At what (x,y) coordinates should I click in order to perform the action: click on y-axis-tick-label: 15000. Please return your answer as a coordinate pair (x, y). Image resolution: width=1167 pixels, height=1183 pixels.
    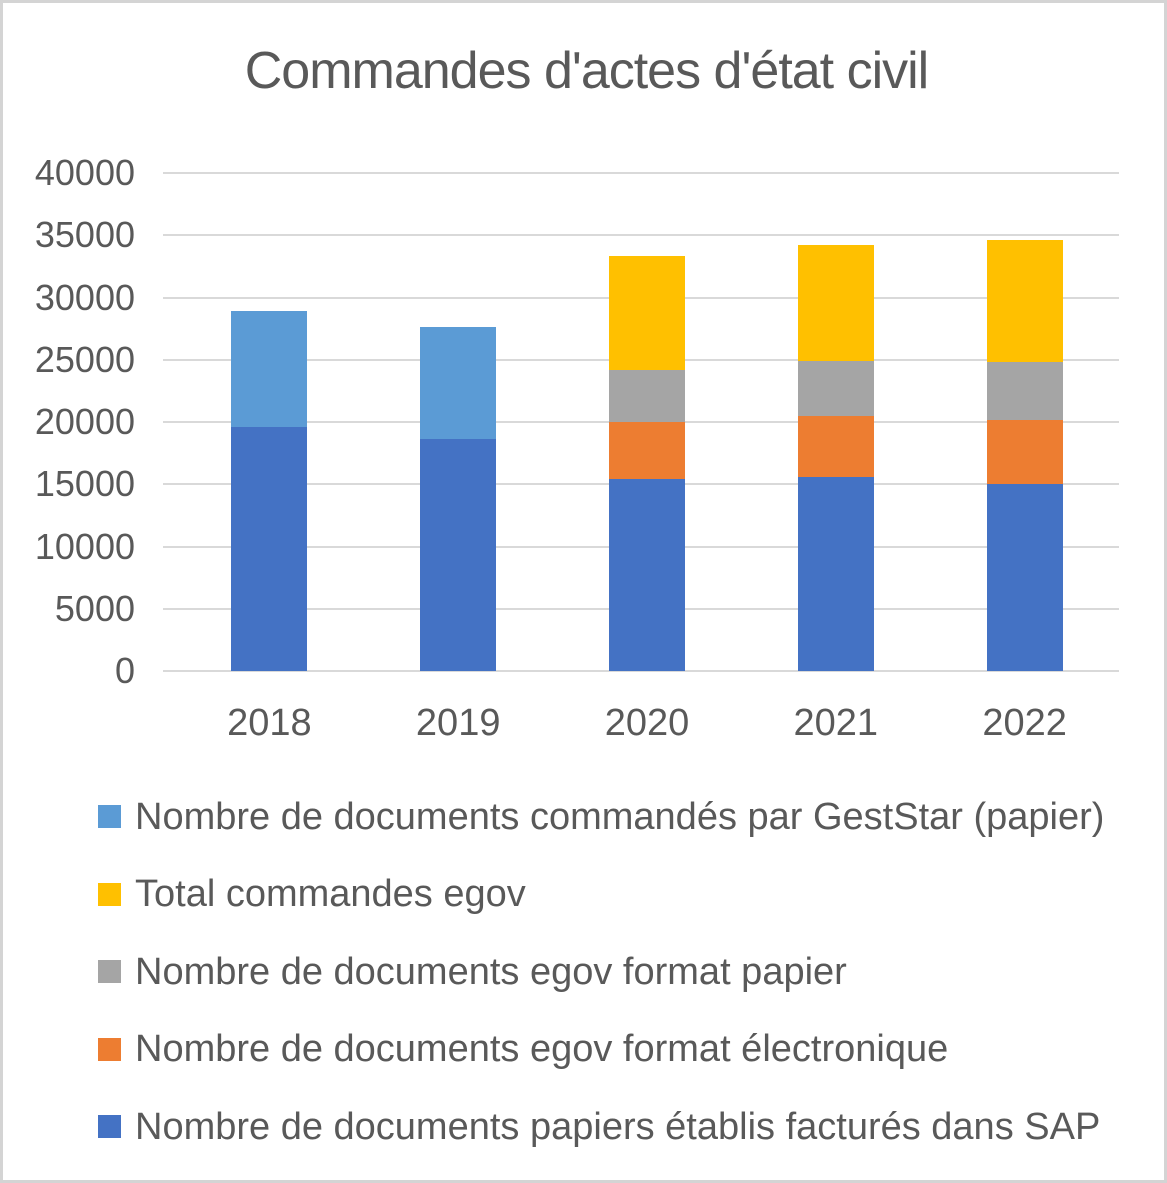
    Looking at the image, I should click on (84, 484).